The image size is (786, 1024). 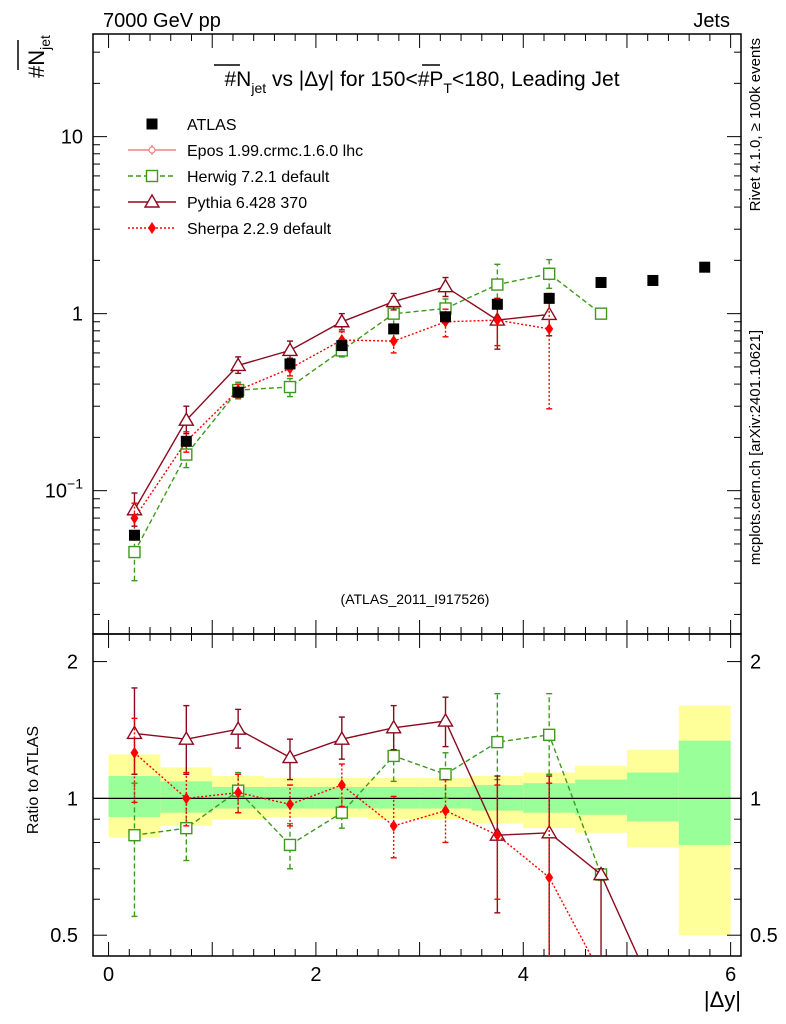 I want to click on y-tick-label: 10, so click(x=72, y=138).